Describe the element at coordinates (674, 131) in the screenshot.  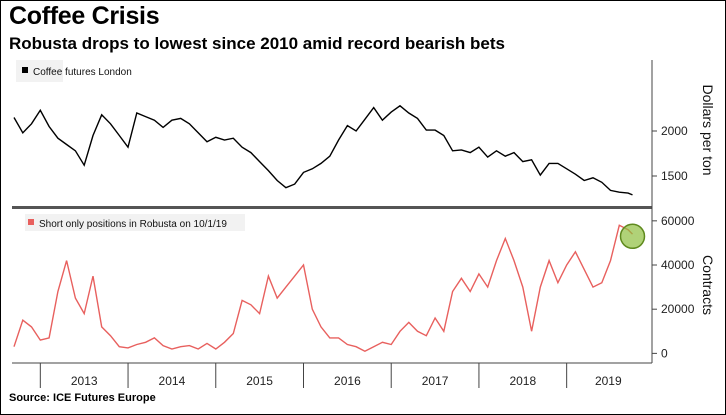
I see `price-y-tick-label: 2000` at that location.